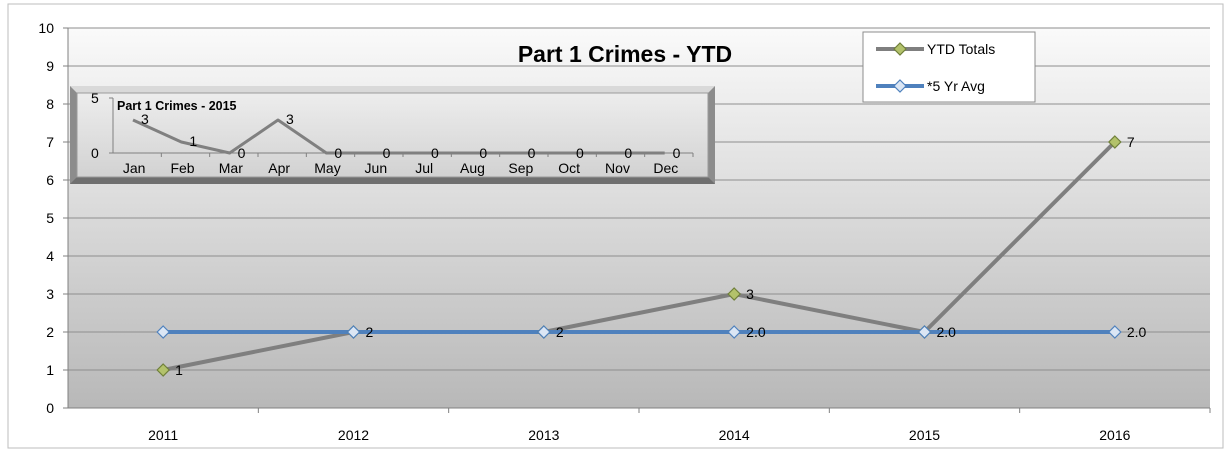  I want to click on x-tick-label: 2013, so click(543, 435).